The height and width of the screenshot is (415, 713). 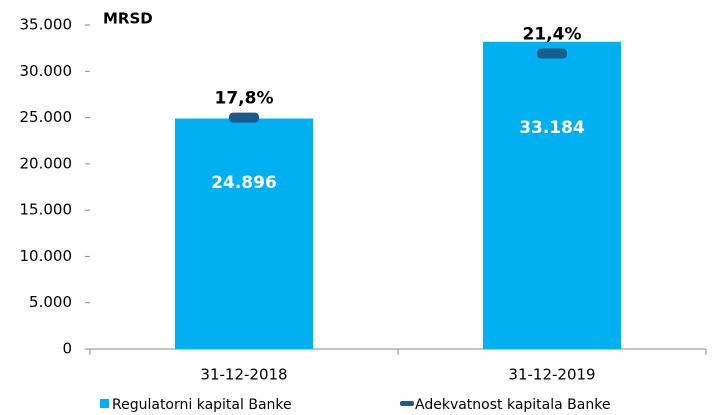 I want to click on bar-value-label: 33.184, so click(x=552, y=128).